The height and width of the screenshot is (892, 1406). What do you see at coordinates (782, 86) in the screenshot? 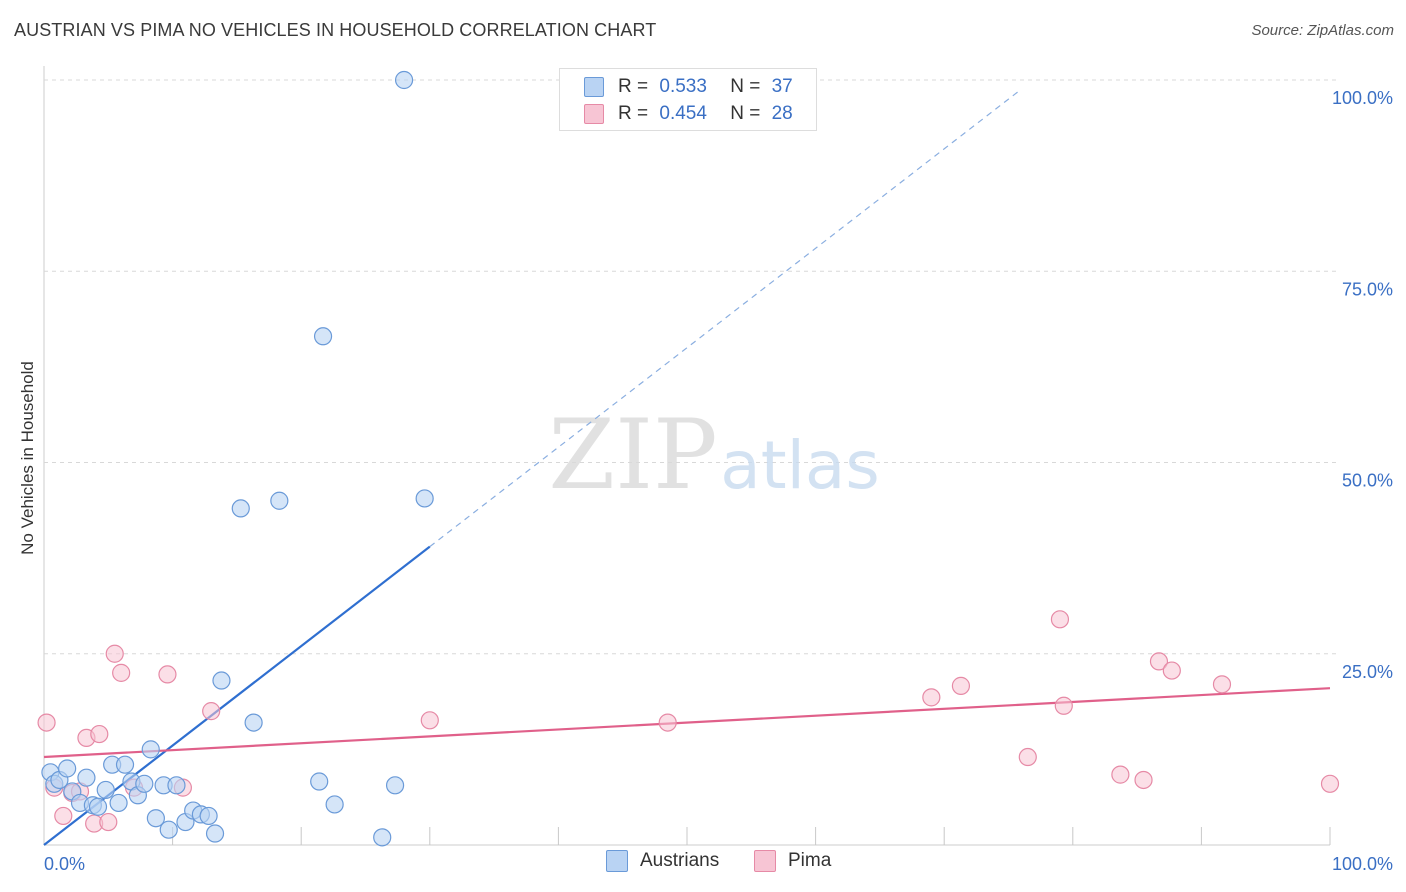
I see `legend-n-value: 37` at bounding box center [782, 86].